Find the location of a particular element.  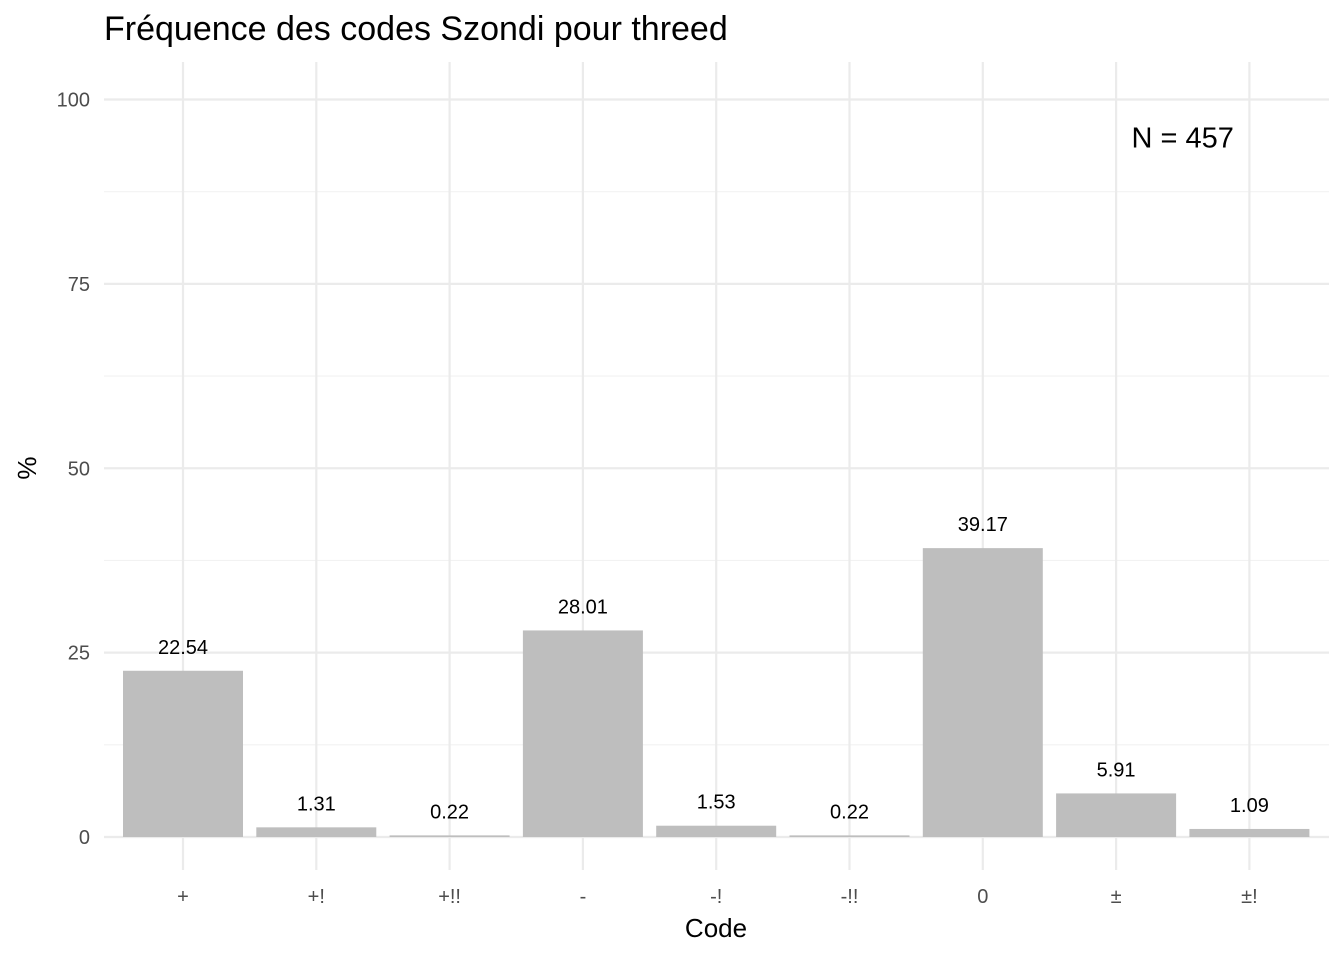

data-label: 1.31 is located at coordinates (316, 804).